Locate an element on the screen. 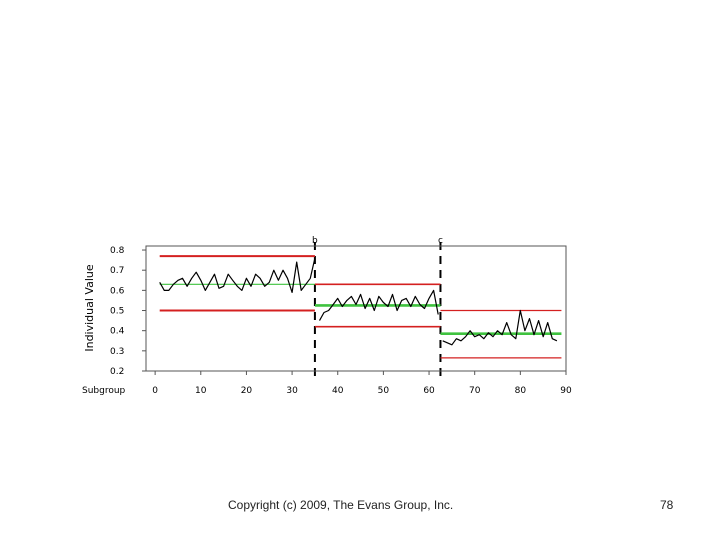 Image resolution: width=720 pixels, height=540 pixels. x-tick-label: 60 is located at coordinates (429, 391).